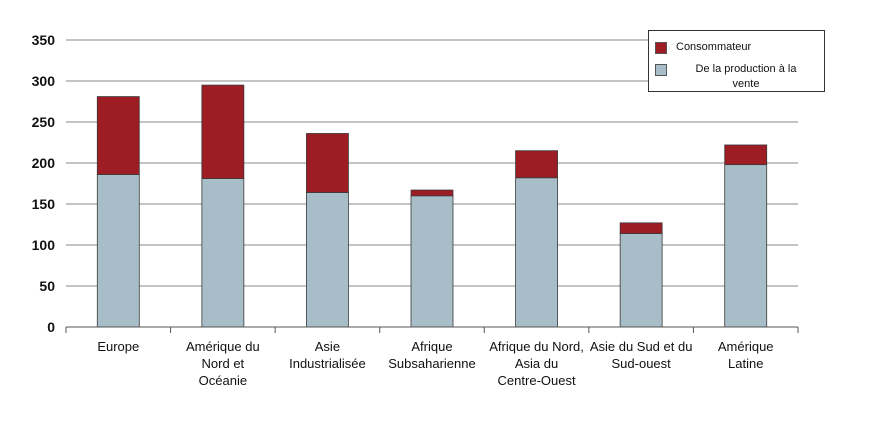 The image size is (873, 436). What do you see at coordinates (51, 327) in the screenshot?
I see `y-tick-label: 0` at bounding box center [51, 327].